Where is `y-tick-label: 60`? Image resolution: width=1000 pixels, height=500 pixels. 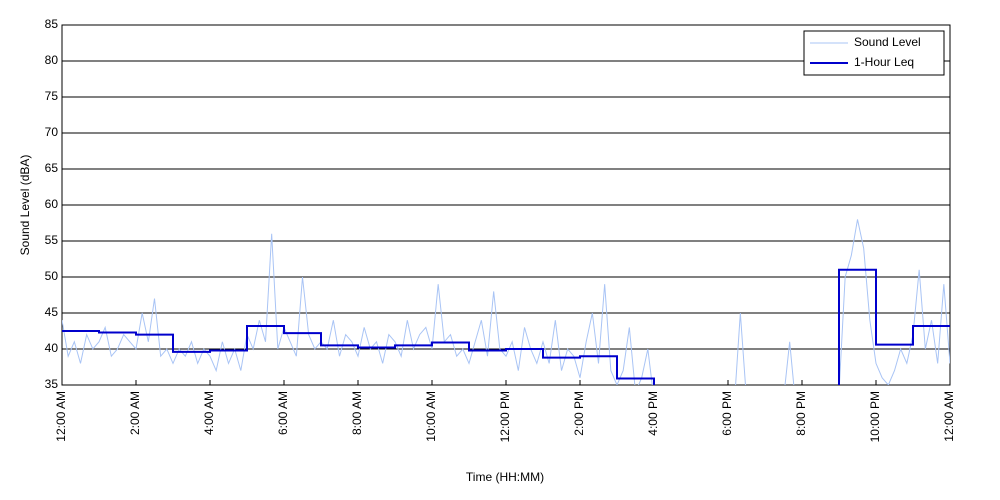 y-tick-label: 60 is located at coordinates (52, 204).